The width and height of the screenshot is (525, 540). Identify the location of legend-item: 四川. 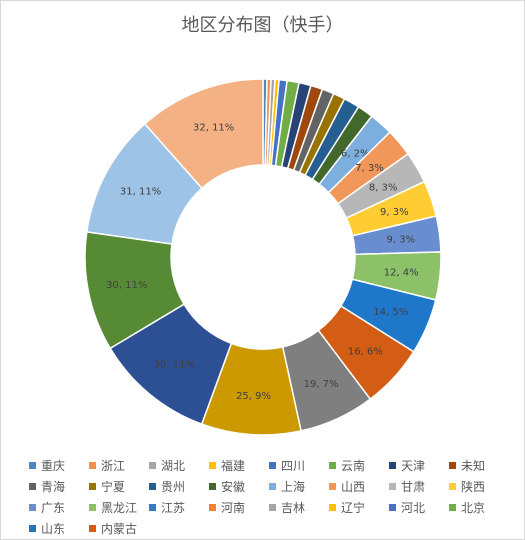
(299, 465).